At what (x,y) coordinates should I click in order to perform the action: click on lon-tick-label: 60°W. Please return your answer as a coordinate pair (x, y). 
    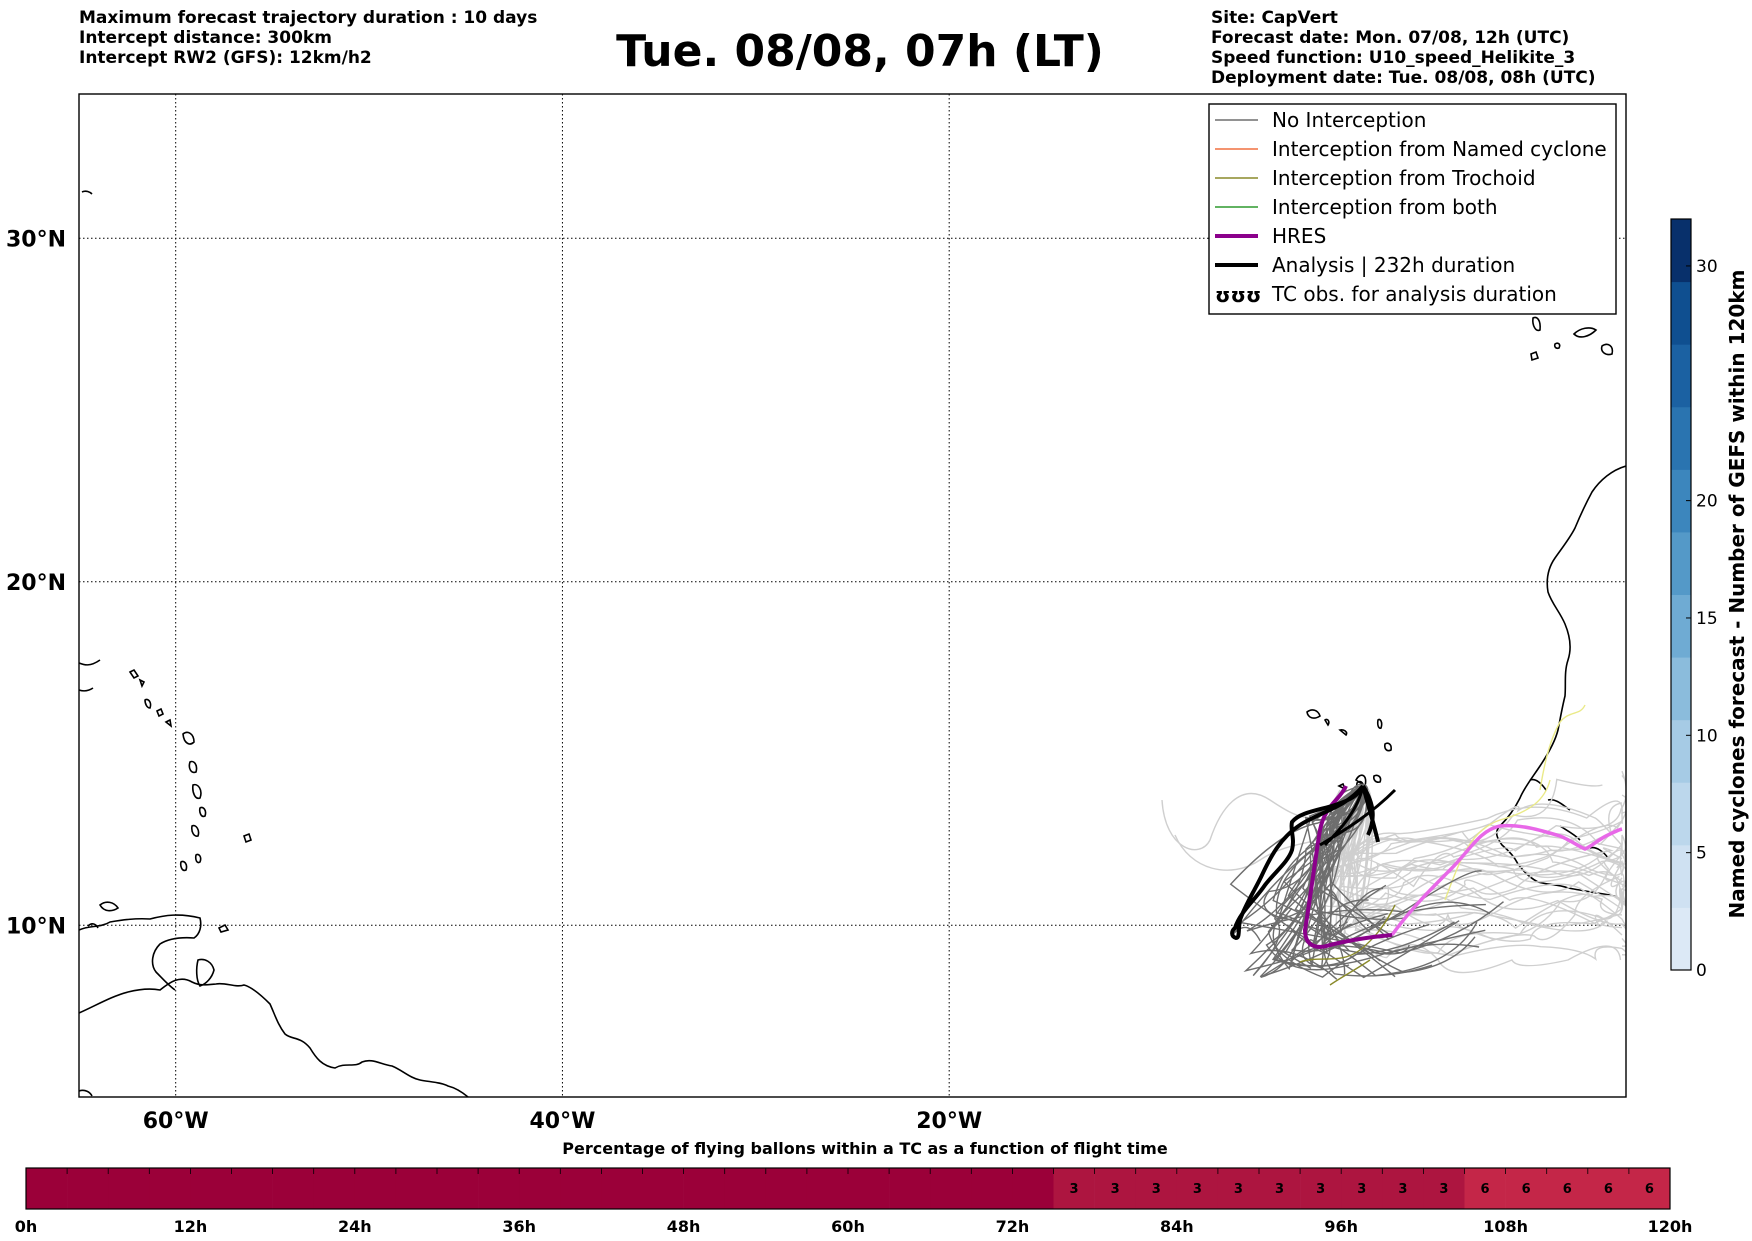
    Looking at the image, I should click on (176, 1121).